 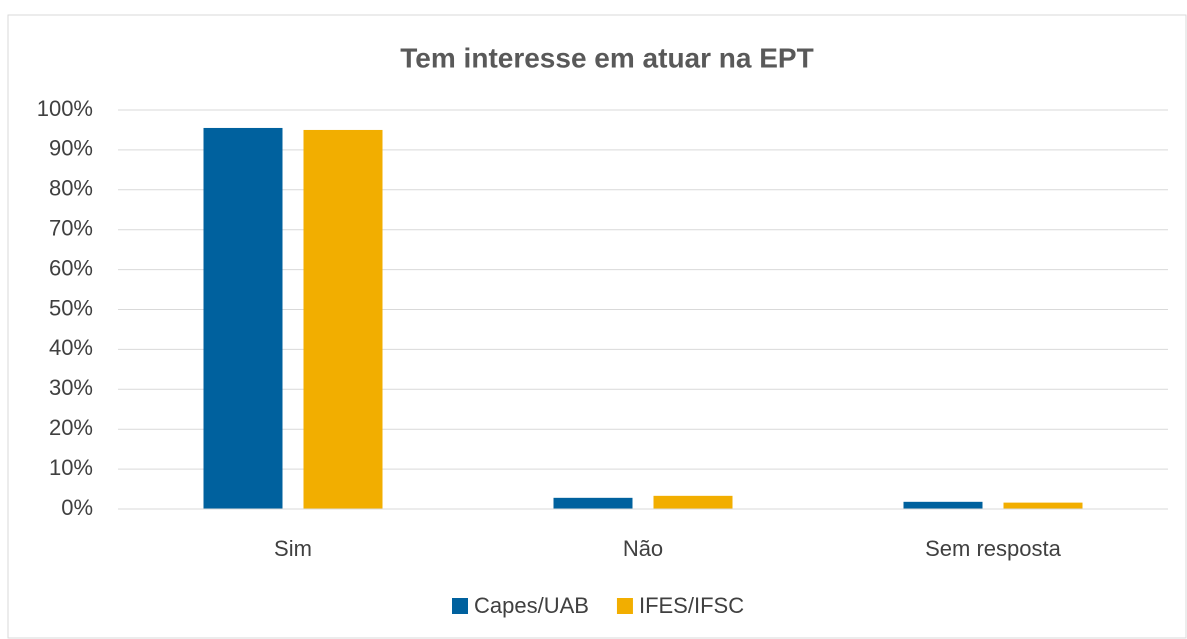 What do you see at coordinates (65, 108) in the screenshot?
I see `y-tick-label: 100%` at bounding box center [65, 108].